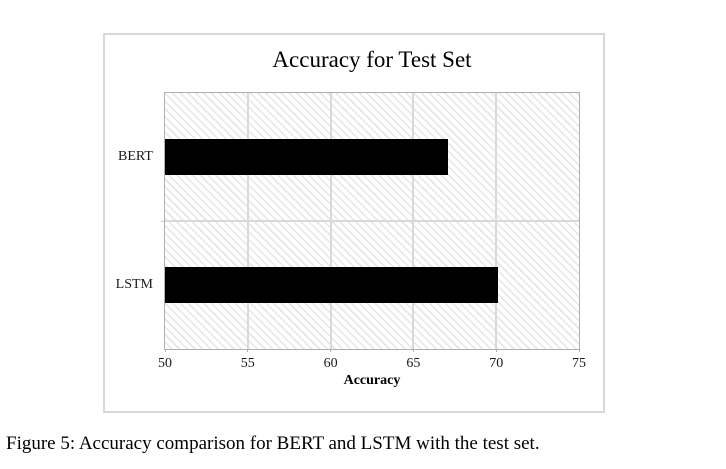  Describe the element at coordinates (372, 221) in the screenshot. I see `gridline-horizontal` at that location.